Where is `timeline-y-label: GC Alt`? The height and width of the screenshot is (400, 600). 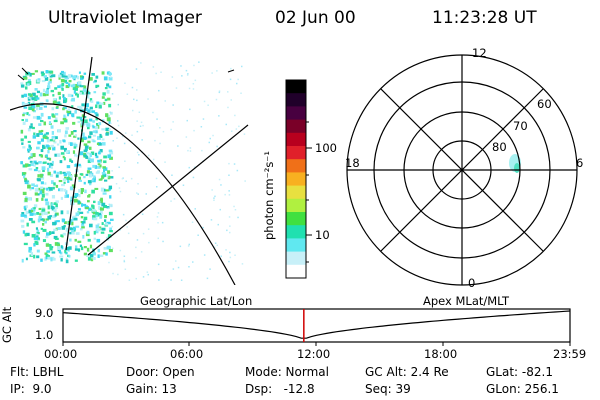
timeline-y-label: GC Alt is located at coordinates (7, 324).